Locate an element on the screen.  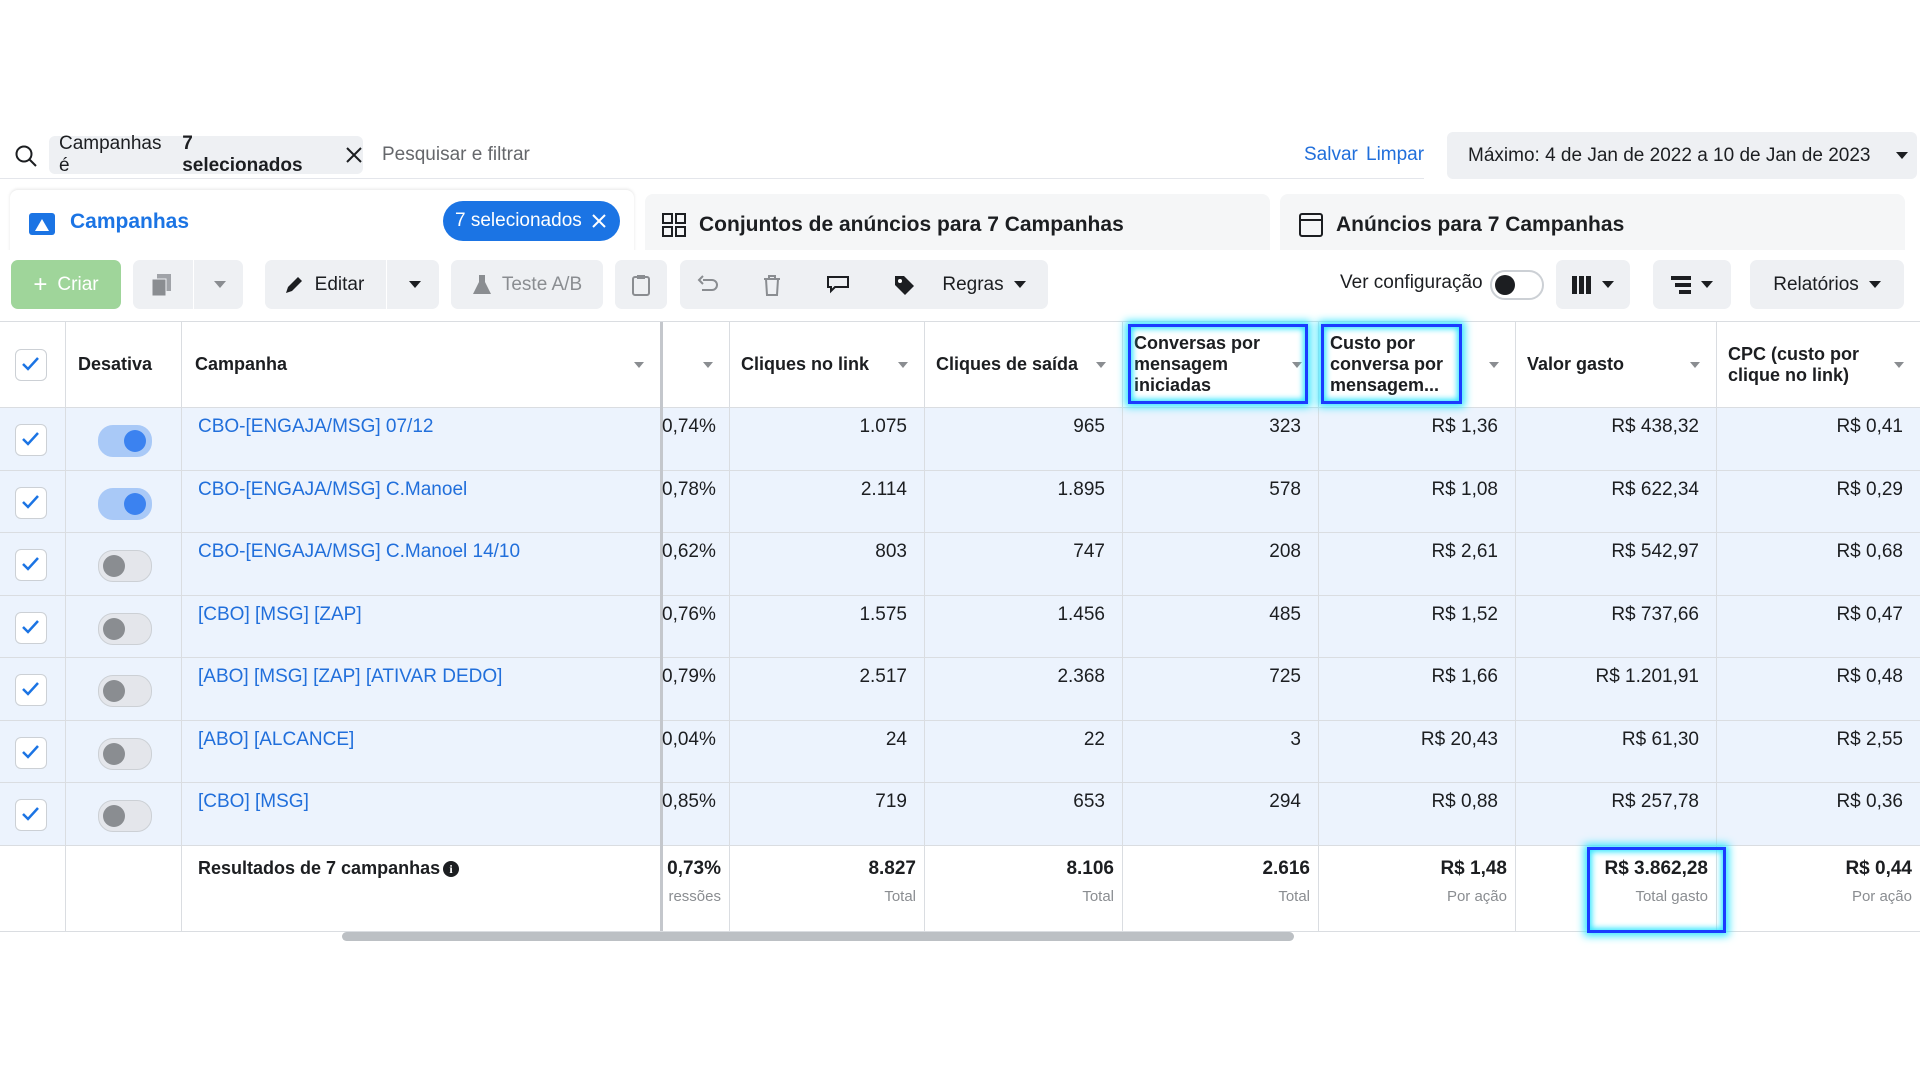
clear-link: Limpar is located at coordinates (1395, 154).